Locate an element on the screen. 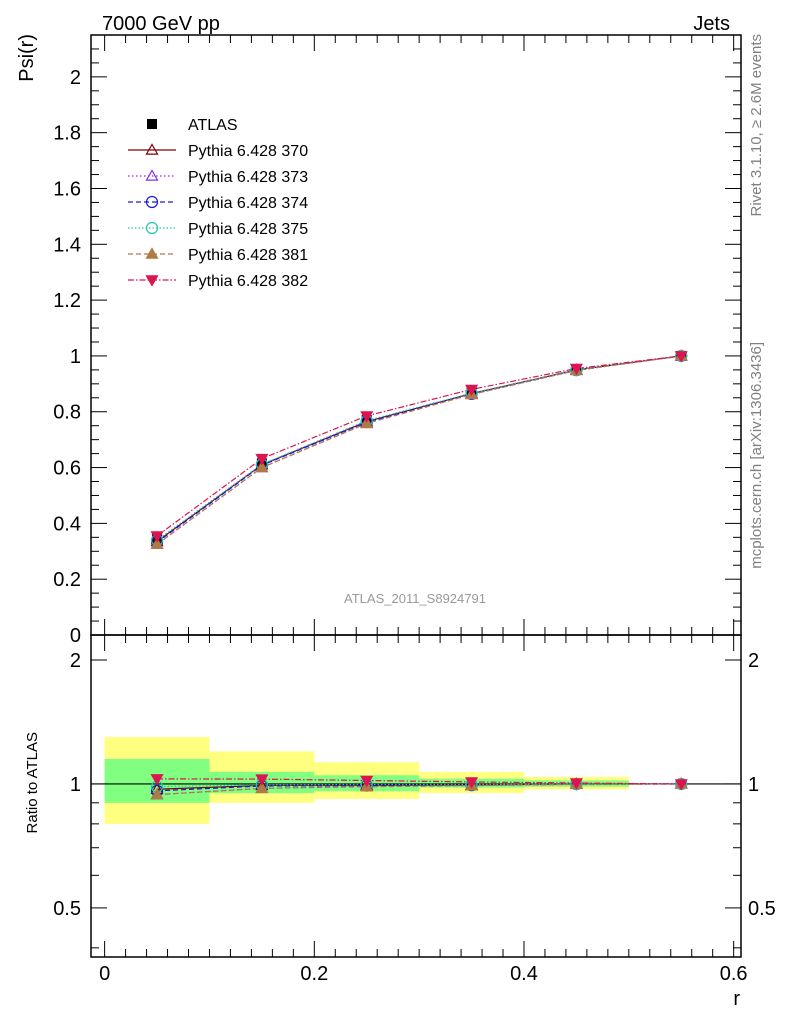 Image resolution: width=786 pixels, height=1024 pixels. rivet-label: Rivet 3.1.10, ≥ 2.6M events is located at coordinates (756, 125).